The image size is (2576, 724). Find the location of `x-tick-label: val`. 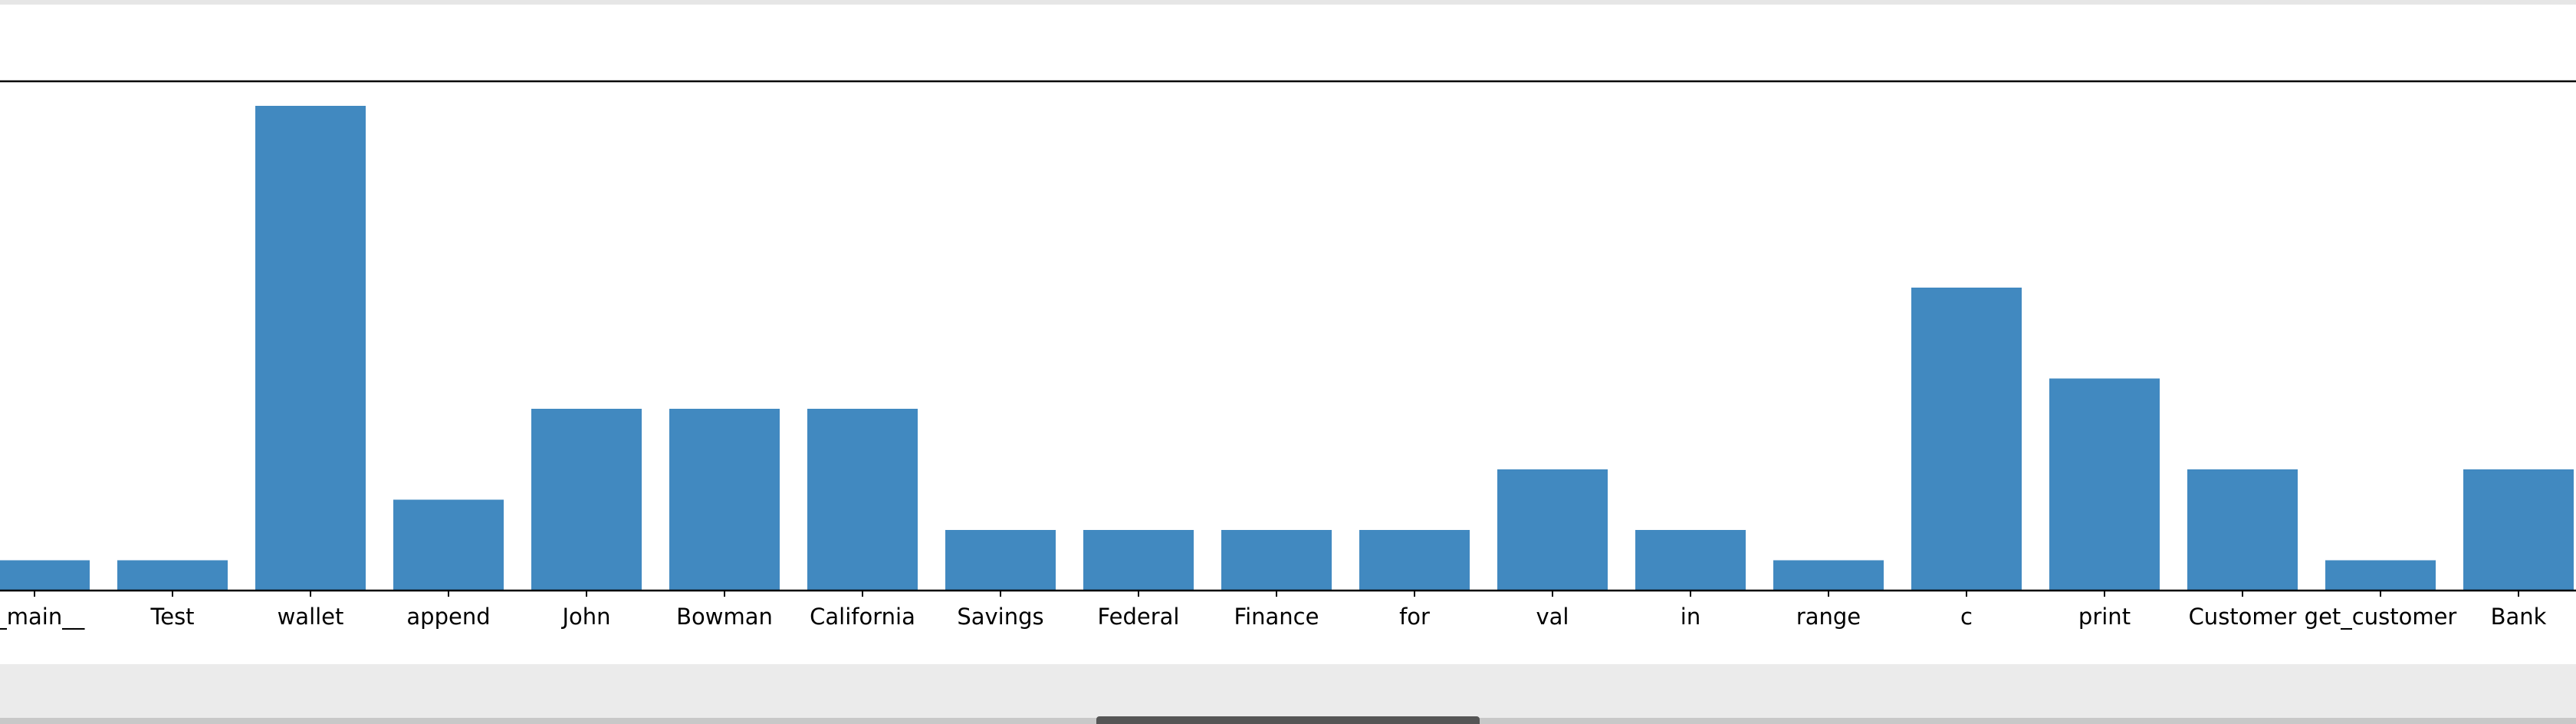

x-tick-label: val is located at coordinates (1552, 617).